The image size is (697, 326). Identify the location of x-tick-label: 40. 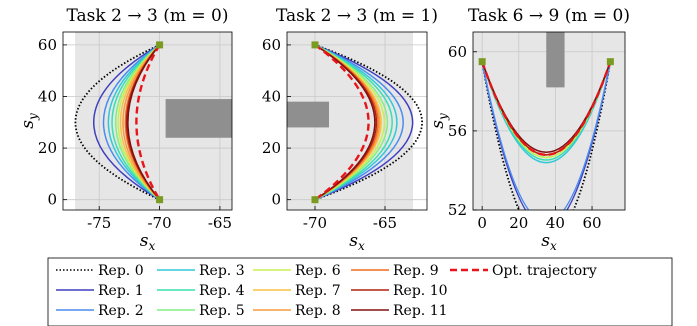
(555, 223).